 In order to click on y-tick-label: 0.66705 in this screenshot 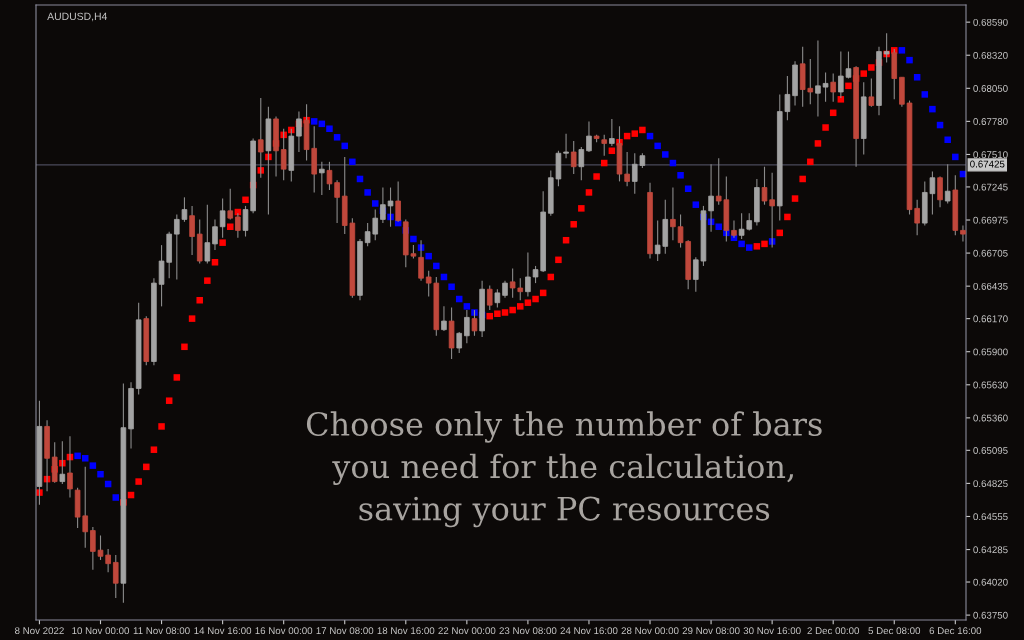, I will do `click(990, 253)`.